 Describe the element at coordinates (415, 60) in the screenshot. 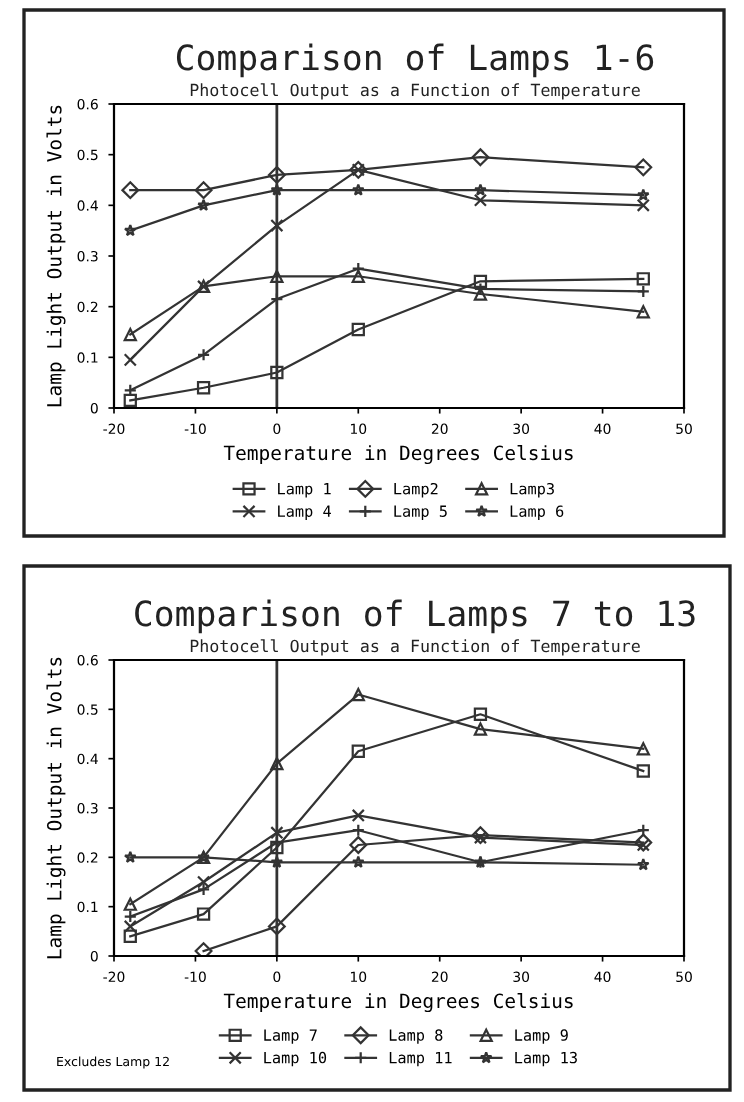

I see `chart-title: Comparison of Lamps 1-6` at that location.